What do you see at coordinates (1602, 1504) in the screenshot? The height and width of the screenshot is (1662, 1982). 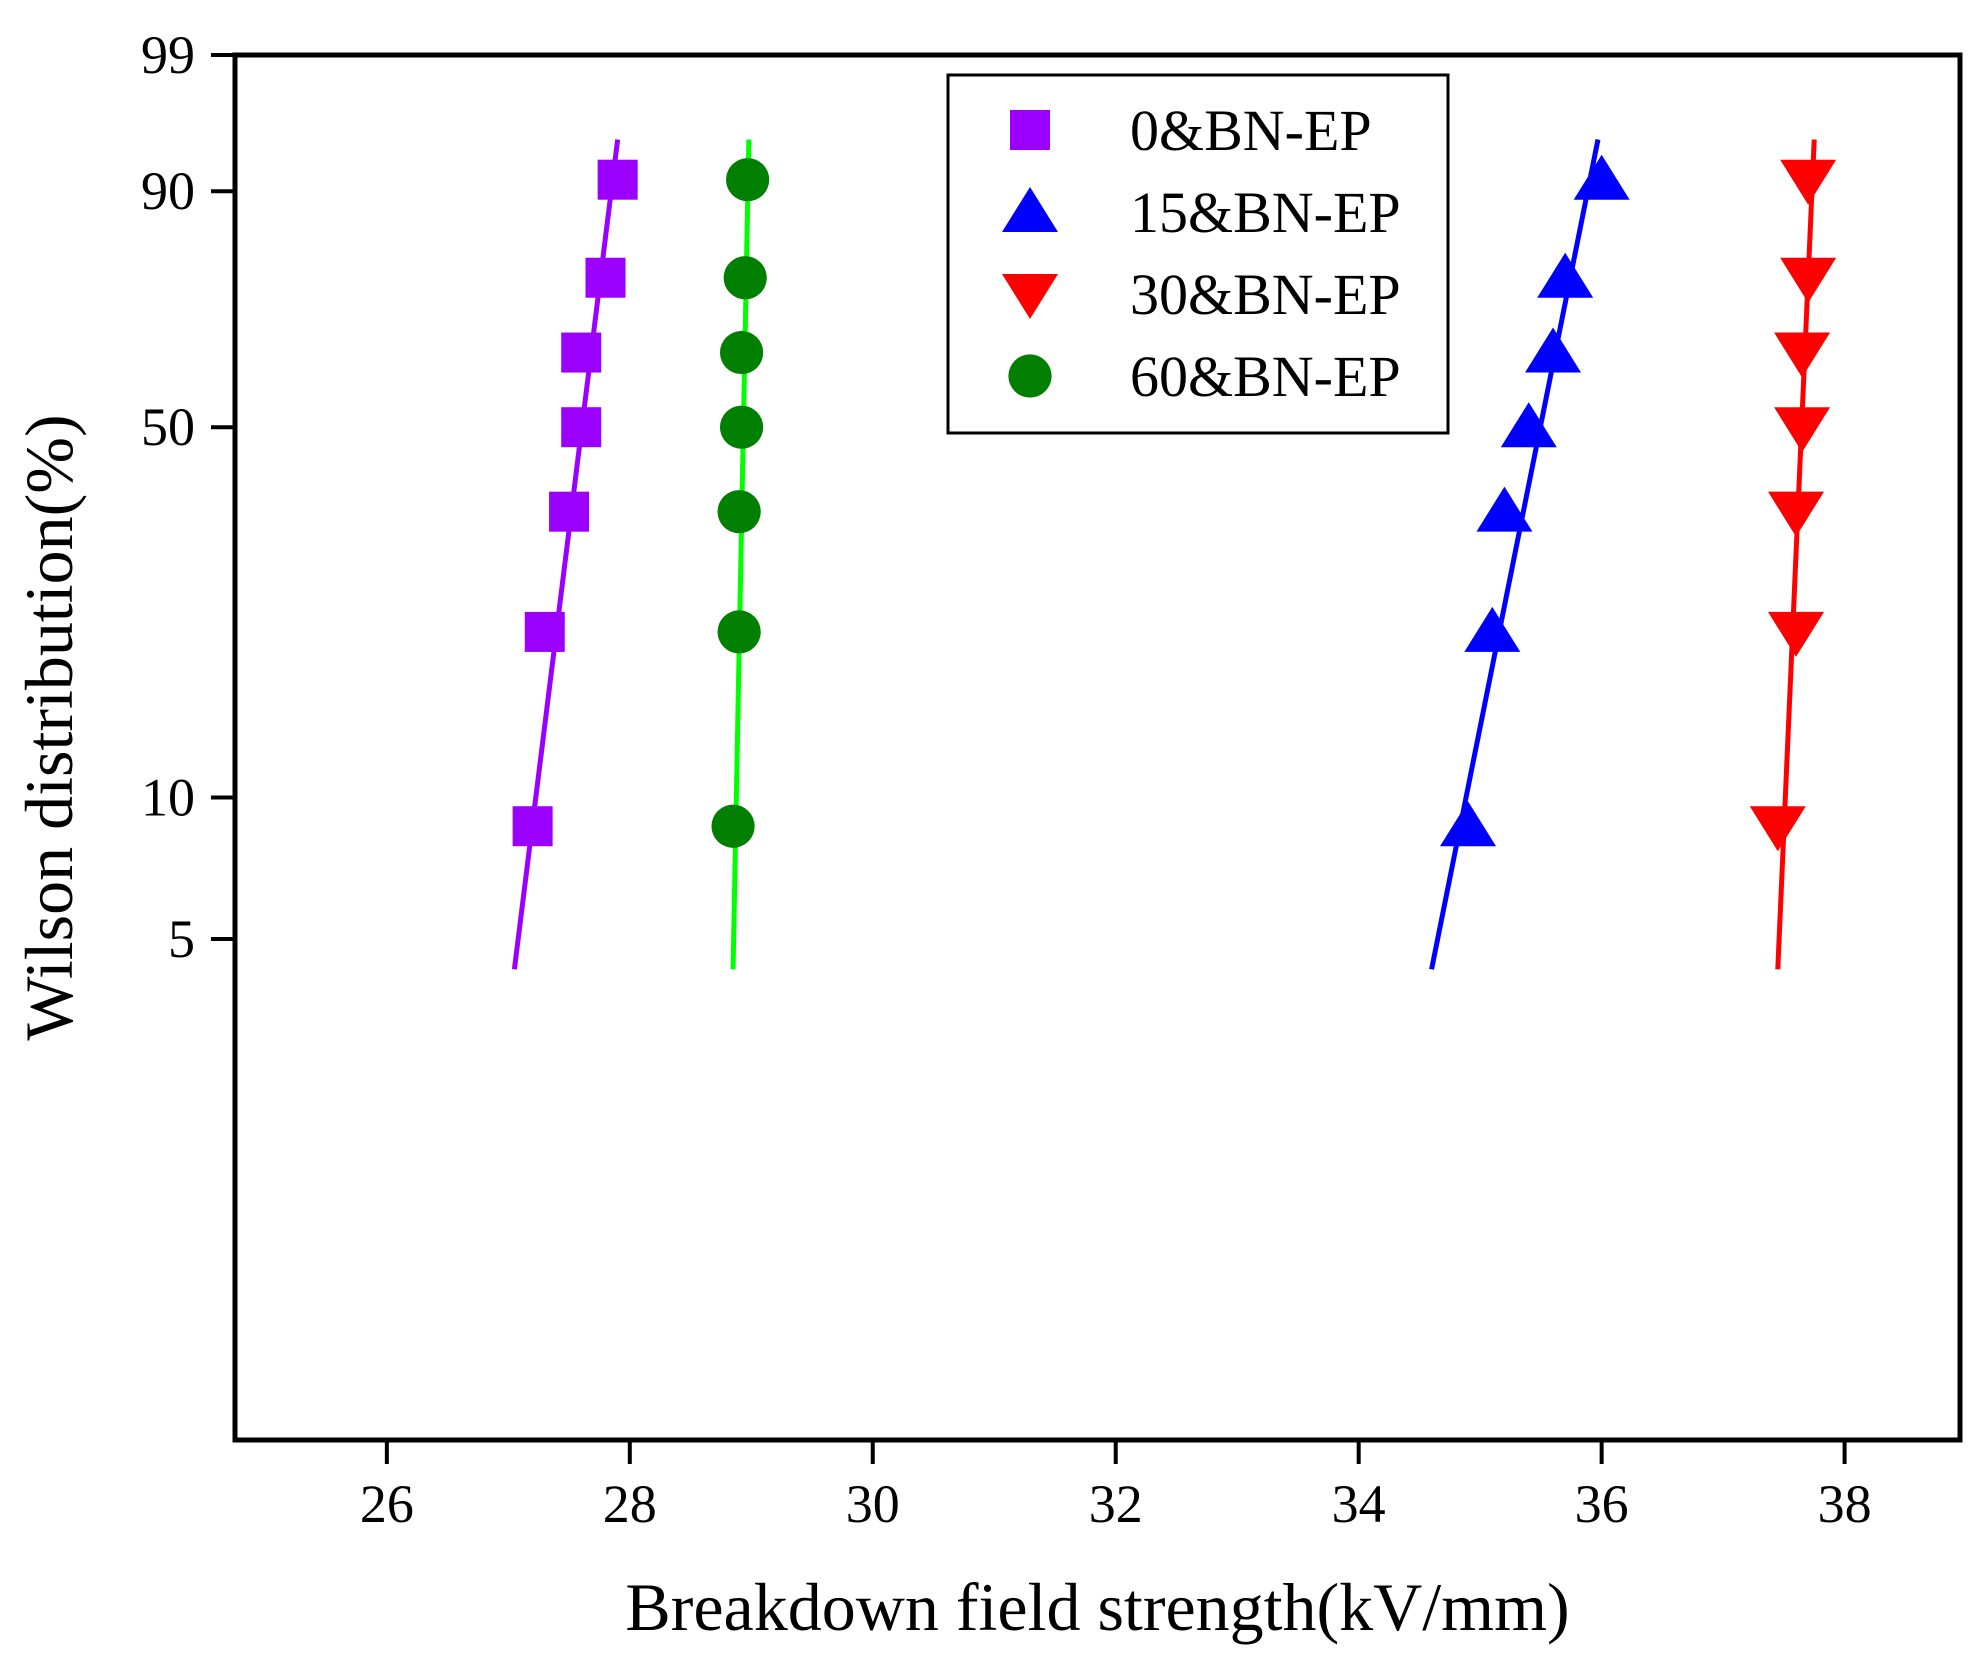 I see `x-tick-label: 36` at bounding box center [1602, 1504].